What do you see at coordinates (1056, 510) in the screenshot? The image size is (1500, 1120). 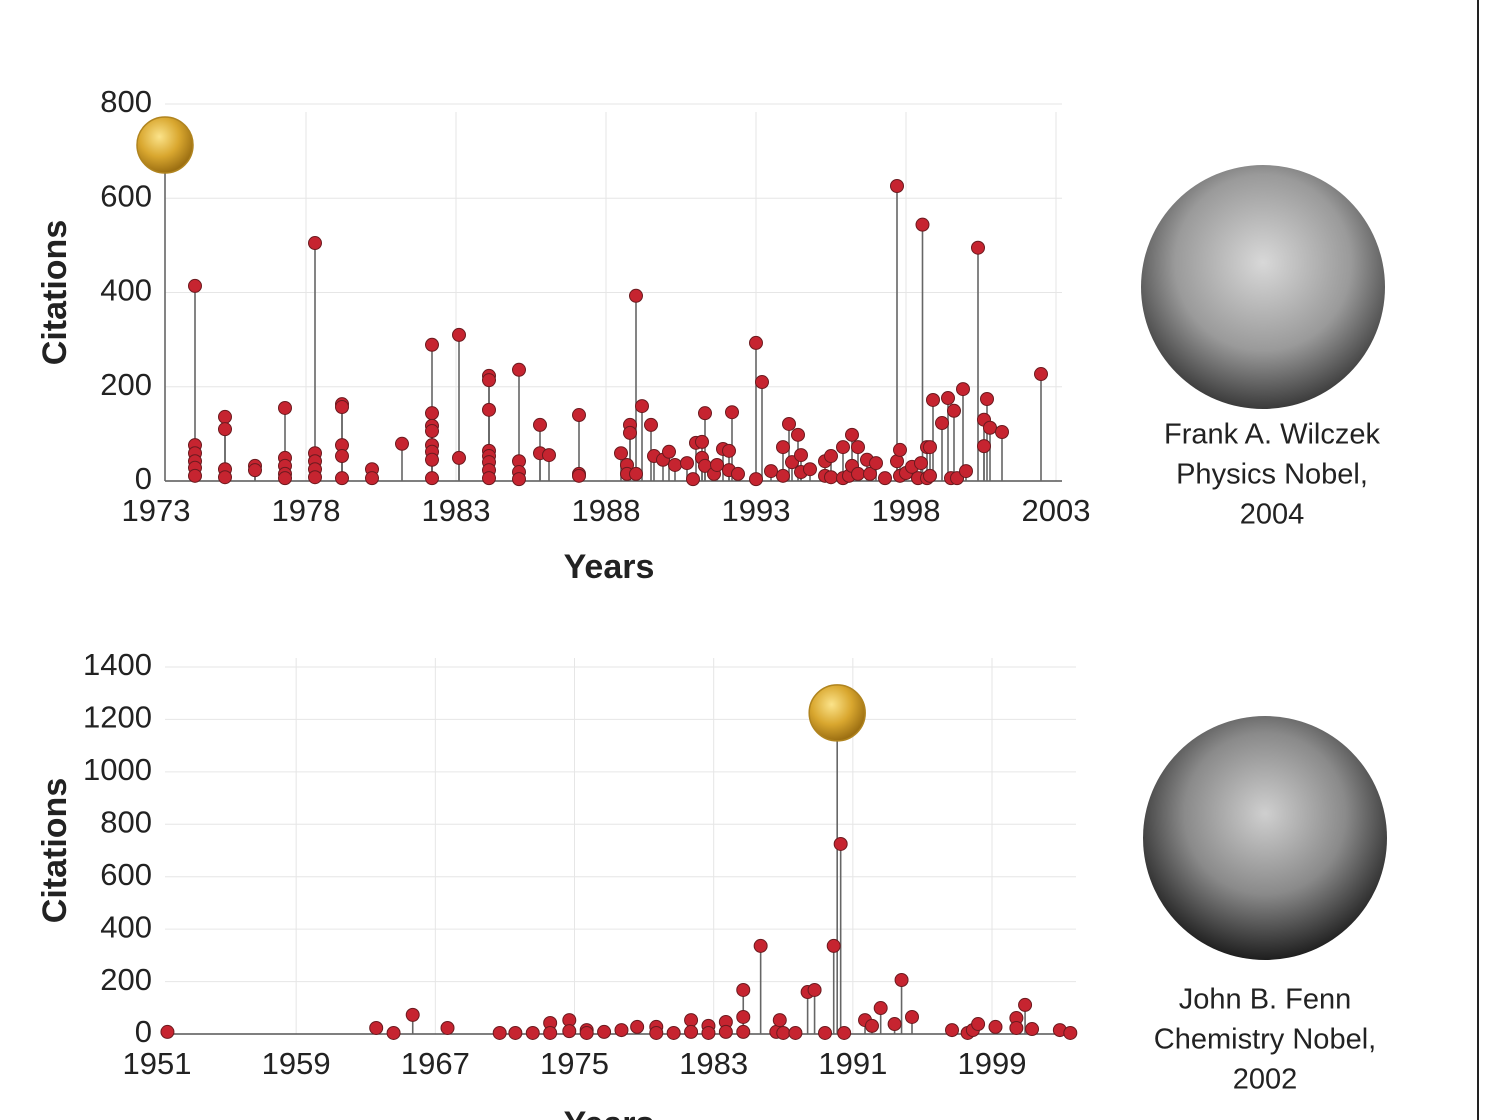 I see `x-tick-label: 2003` at bounding box center [1056, 510].